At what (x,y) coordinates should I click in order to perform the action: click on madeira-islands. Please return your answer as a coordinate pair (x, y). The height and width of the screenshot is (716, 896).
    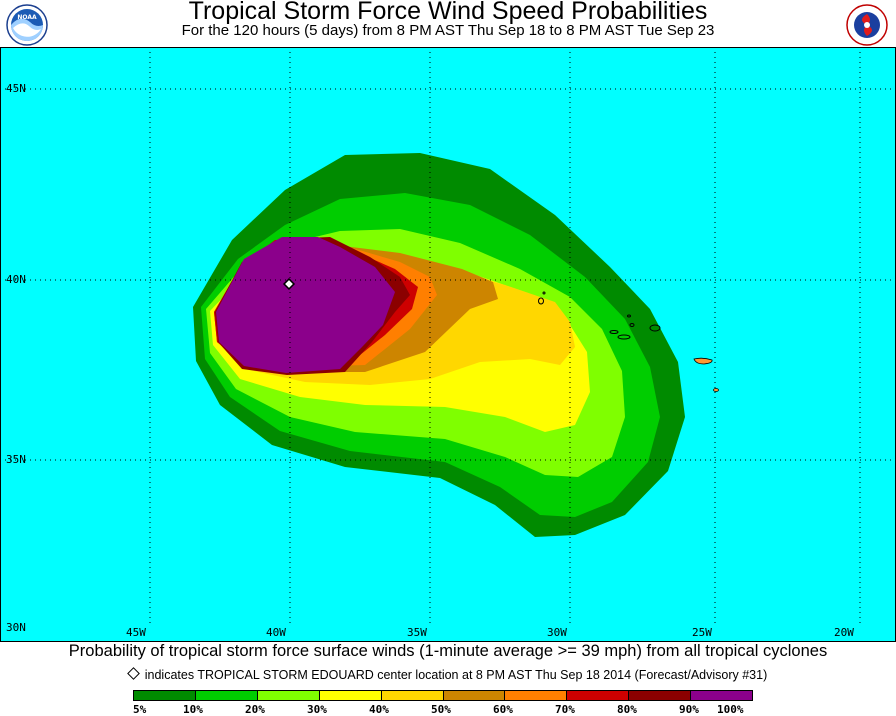
    Looking at the image, I should click on (706, 374).